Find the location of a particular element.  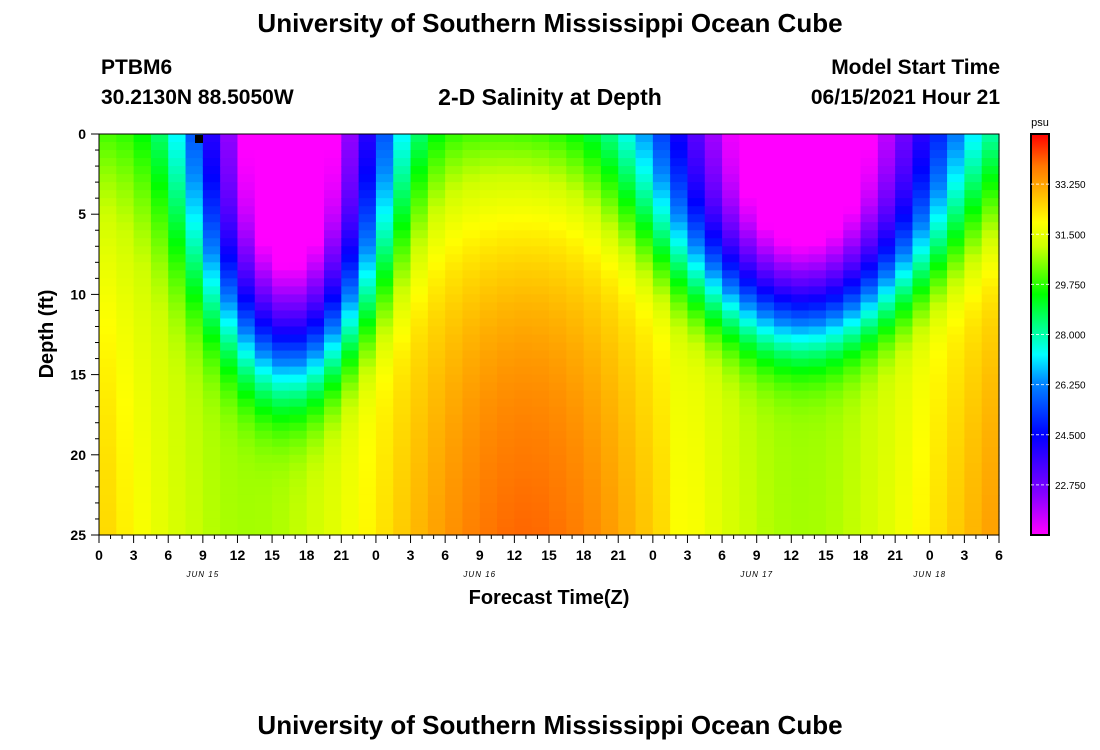

x-tick-label: 18 is located at coordinates (307, 555).